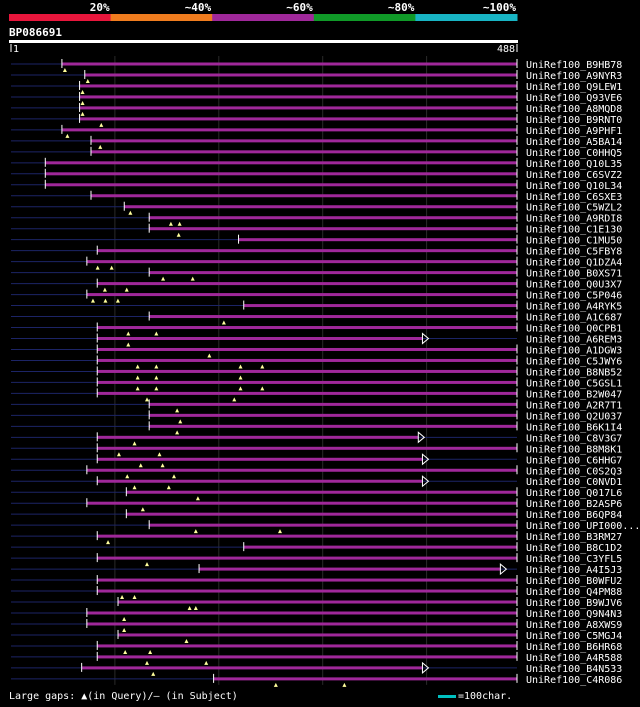 This screenshot has width=640, height=707. I want to click on hit-row: UniRef100_B6K1I4, so click(316, 428).